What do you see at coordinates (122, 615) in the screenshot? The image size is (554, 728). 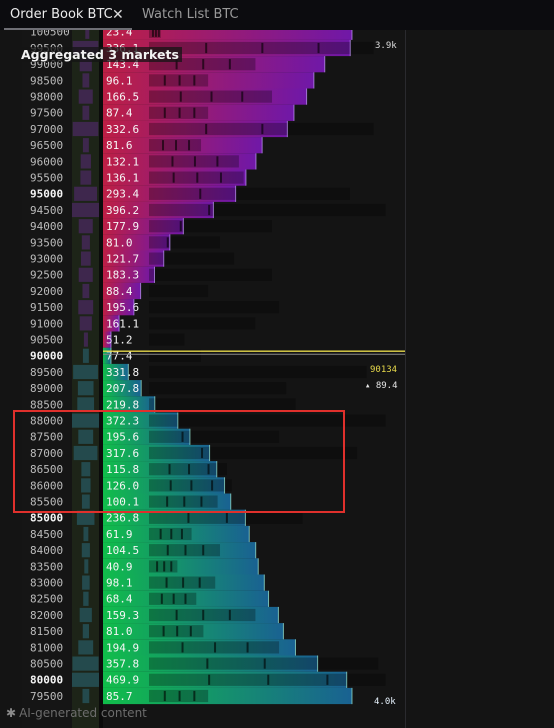 I see `size-label: 159.3` at bounding box center [122, 615].